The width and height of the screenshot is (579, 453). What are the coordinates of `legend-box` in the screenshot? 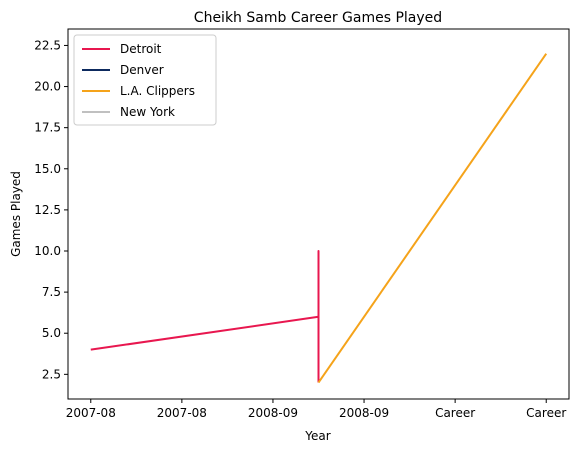 It's located at (145, 80).